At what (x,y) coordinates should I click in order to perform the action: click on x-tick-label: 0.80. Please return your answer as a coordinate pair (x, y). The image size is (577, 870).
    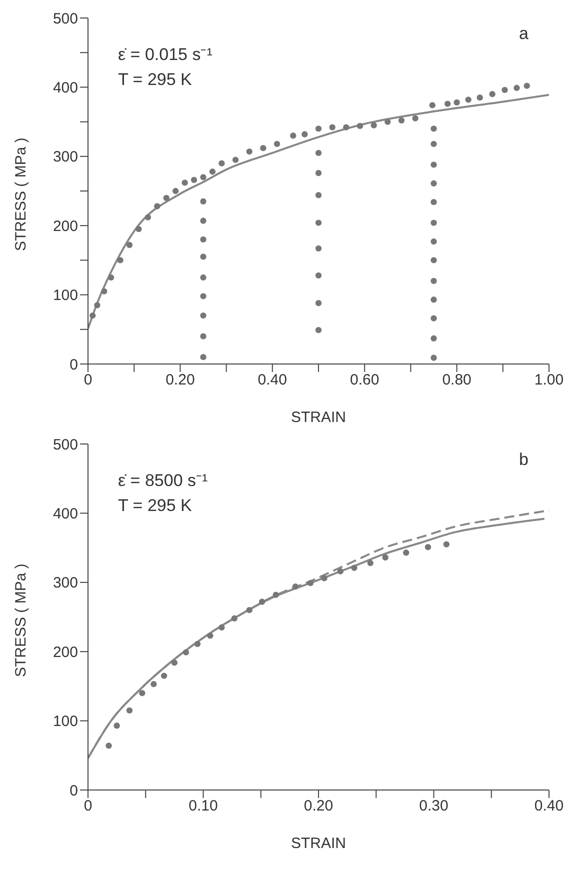
    Looking at the image, I should click on (457, 380).